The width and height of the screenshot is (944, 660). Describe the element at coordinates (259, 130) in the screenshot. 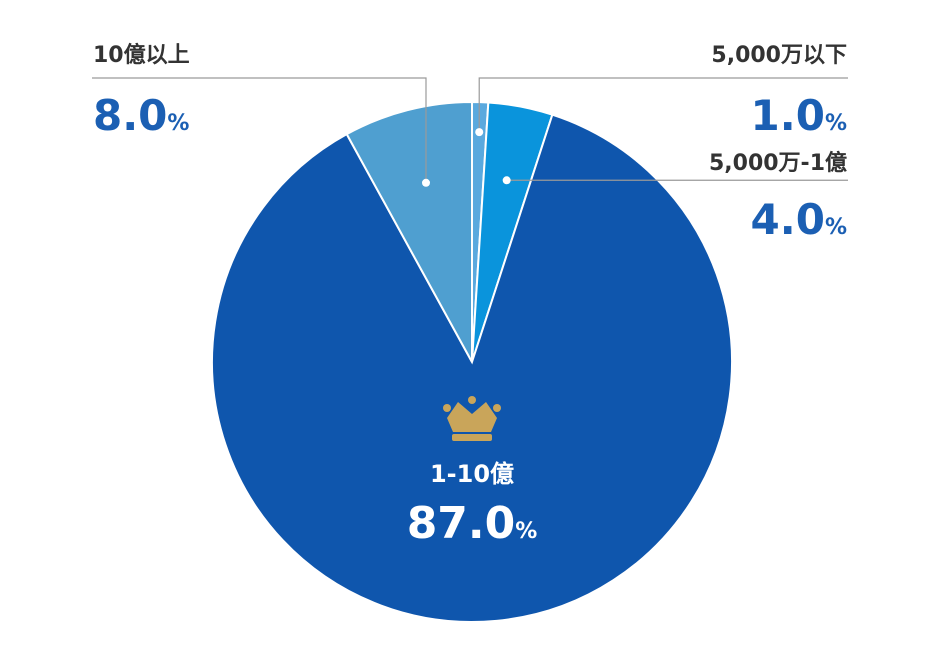

I see `leader-line-10oku-ijo` at that location.